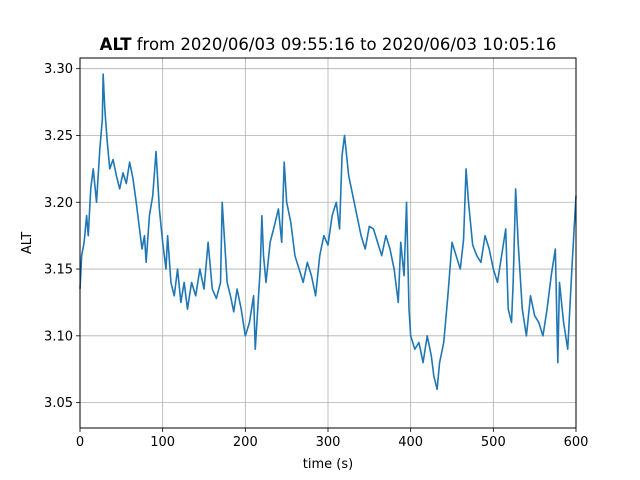 This screenshot has height=480, width=640. What do you see at coordinates (410, 442) in the screenshot?
I see `x-tick-label: 400` at bounding box center [410, 442].